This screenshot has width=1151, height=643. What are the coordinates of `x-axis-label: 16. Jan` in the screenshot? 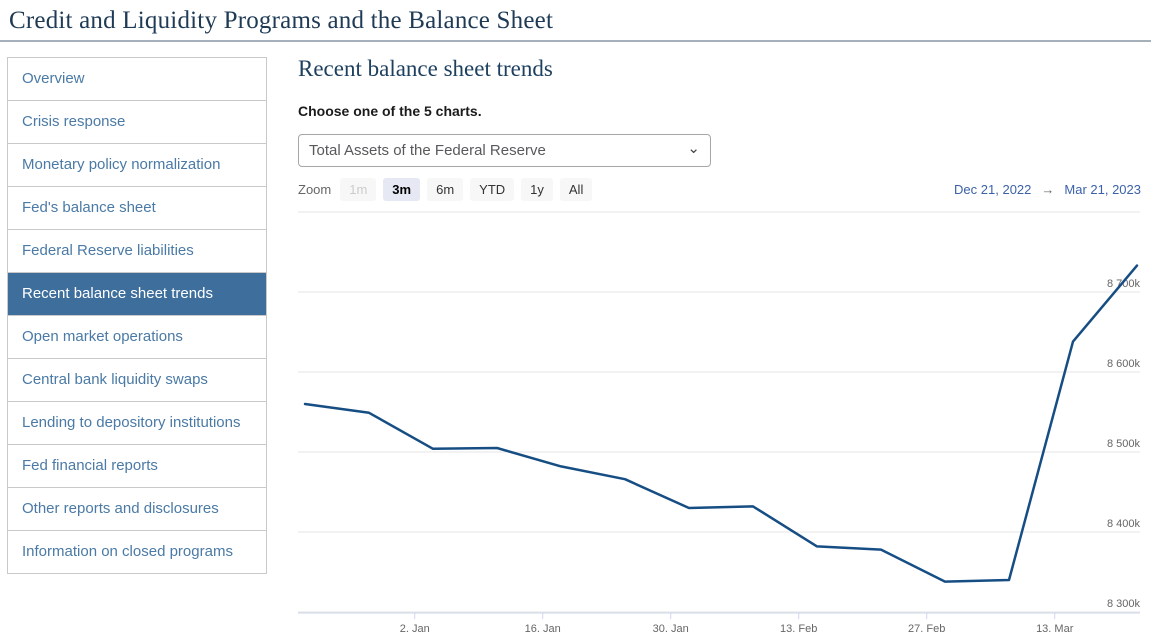 It's located at (543, 629).